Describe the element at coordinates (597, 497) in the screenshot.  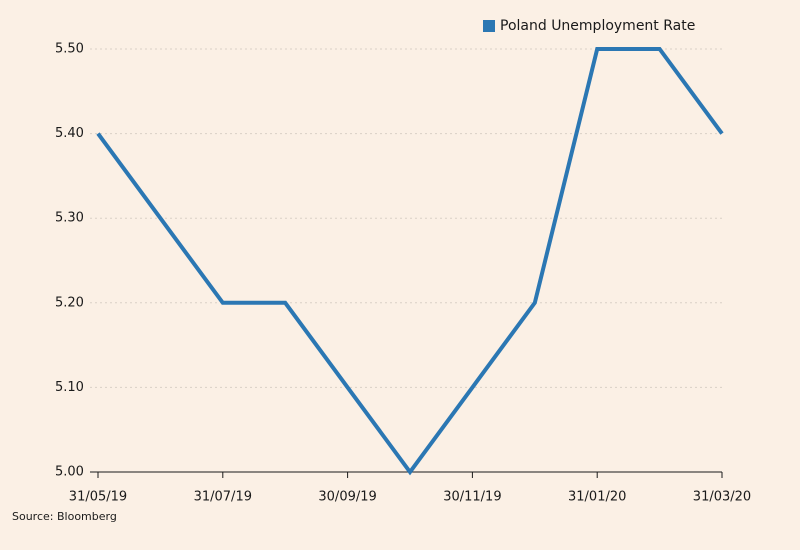
I see `x-tick-label: 31/01/20` at that location.